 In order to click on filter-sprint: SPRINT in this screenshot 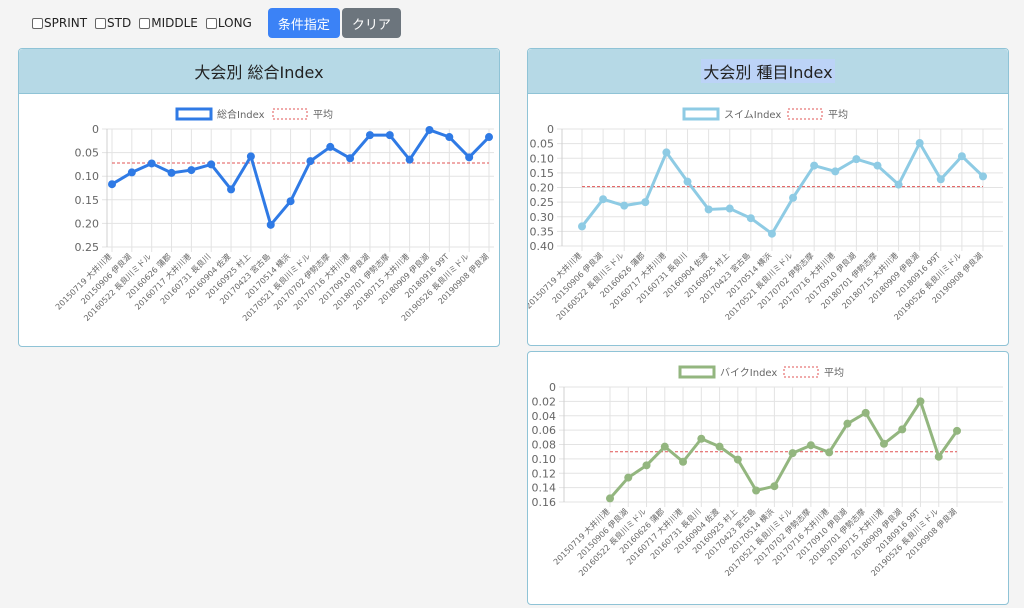, I will do `click(59, 23)`.